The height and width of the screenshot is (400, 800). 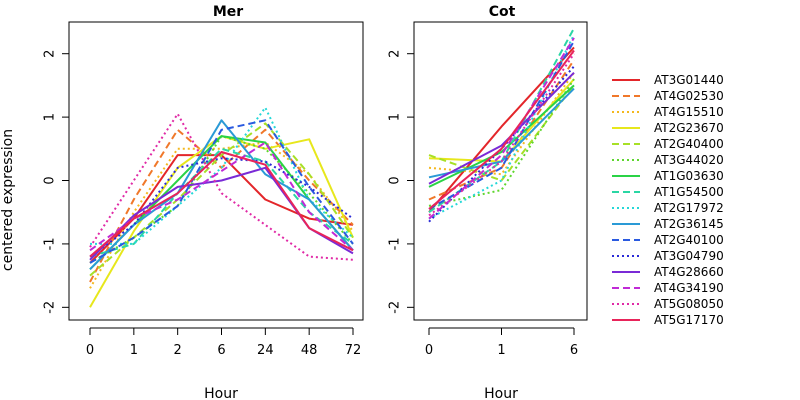 I want to click on cot-x-tick-label: 1, so click(x=501, y=350).